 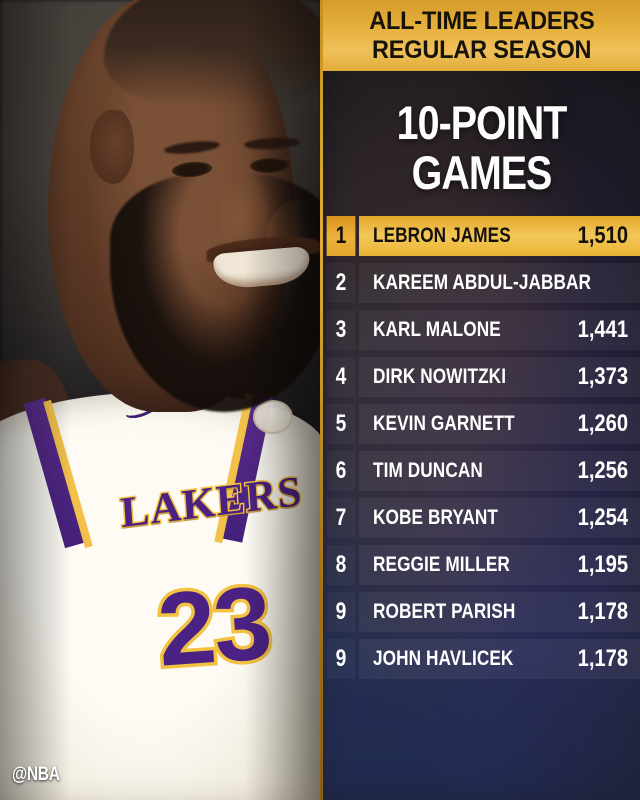 I want to click on table-row: 1 LEBRON JAMES 1,510, so click(x=481, y=236).